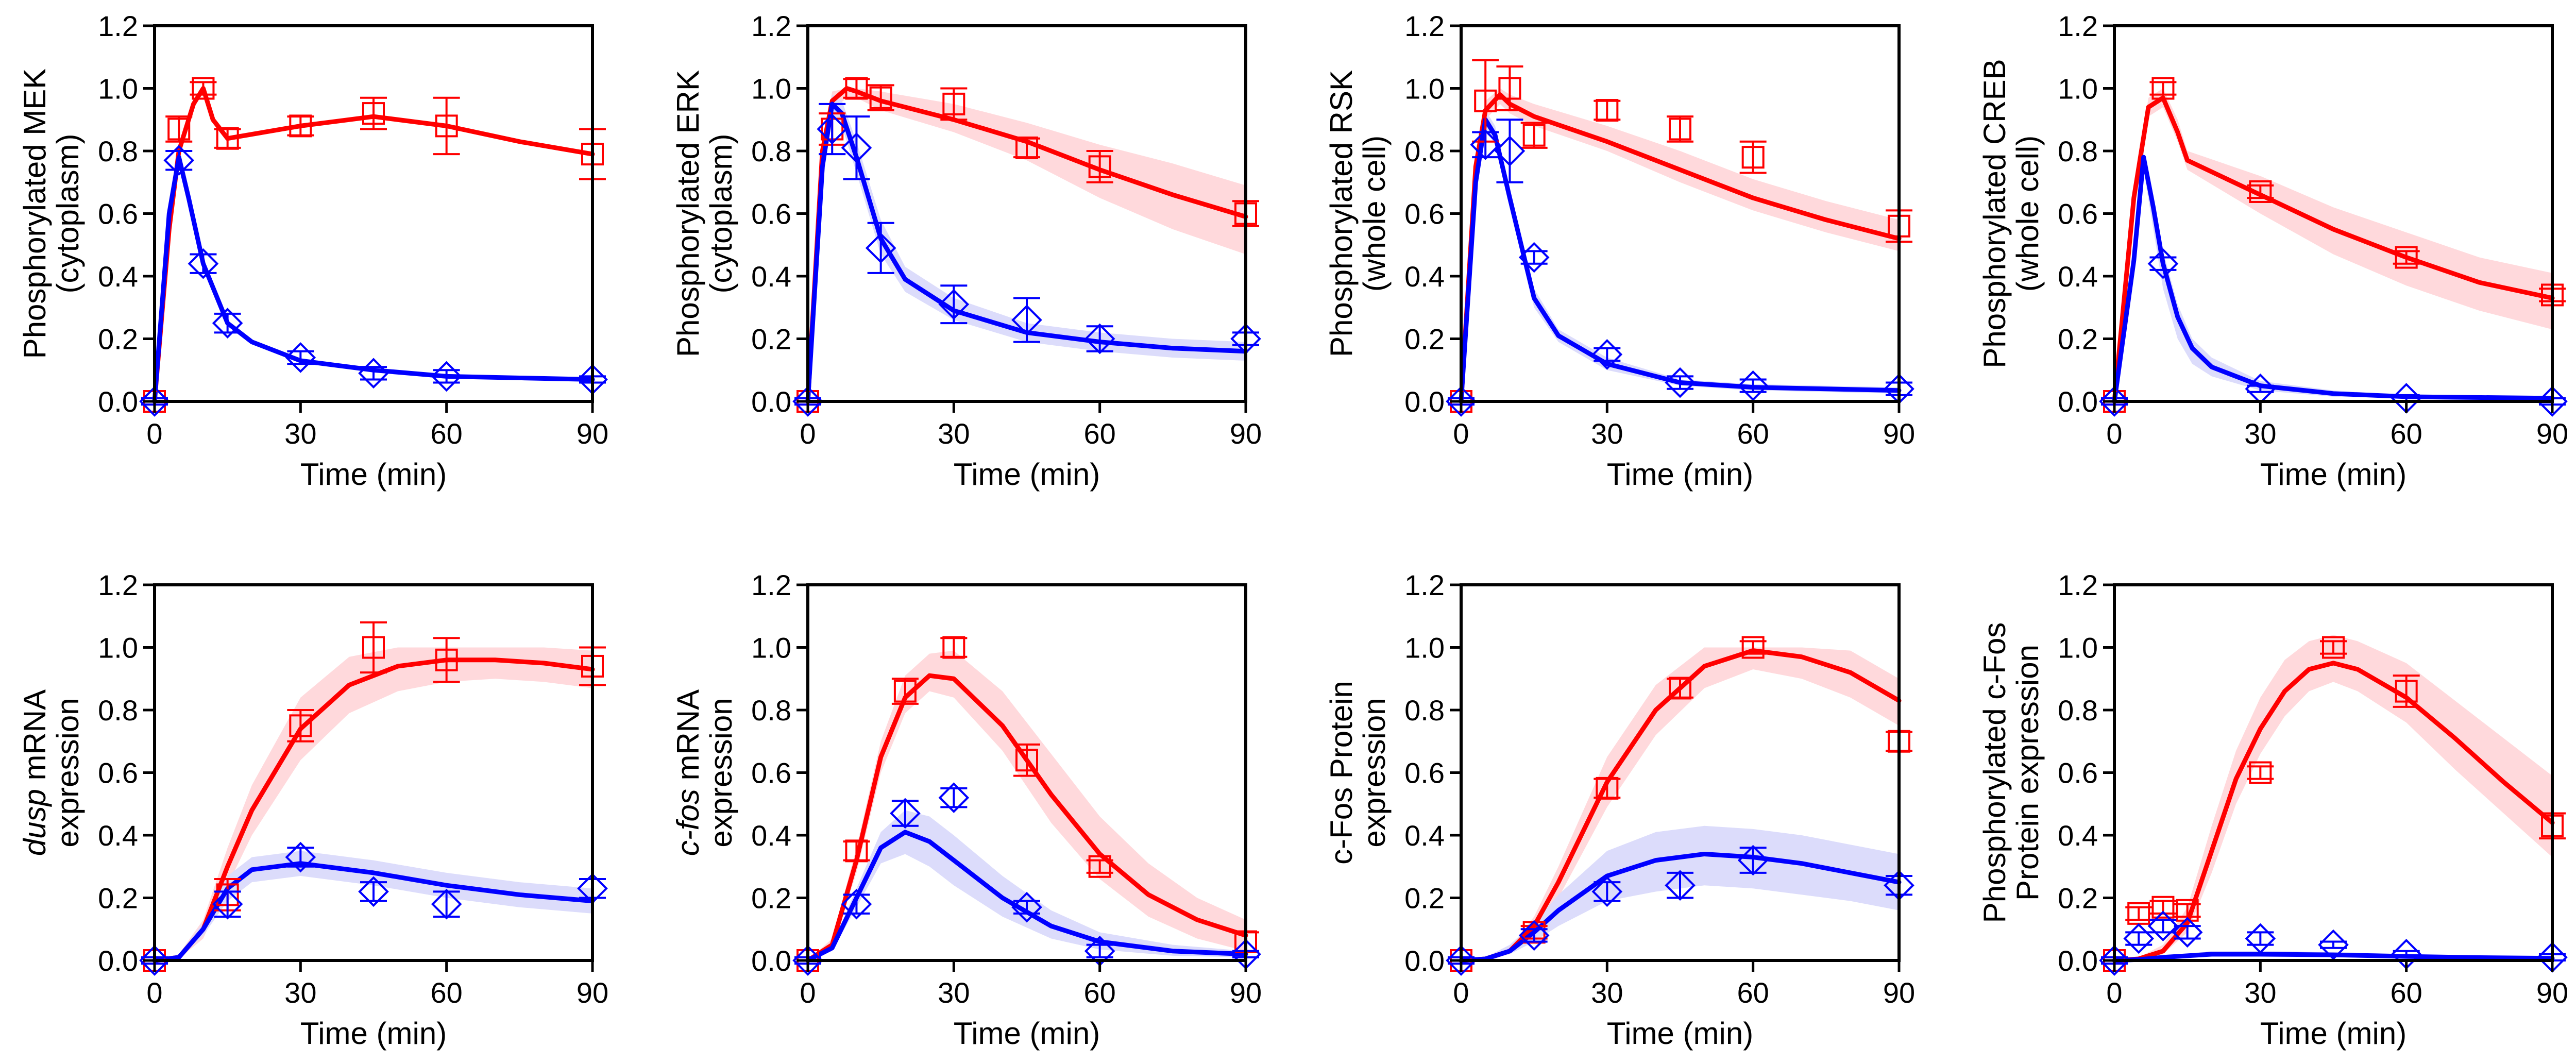 This screenshot has width=2576, height=1063. I want to click on y-axis-label: Protein expression, so click(2027, 773).